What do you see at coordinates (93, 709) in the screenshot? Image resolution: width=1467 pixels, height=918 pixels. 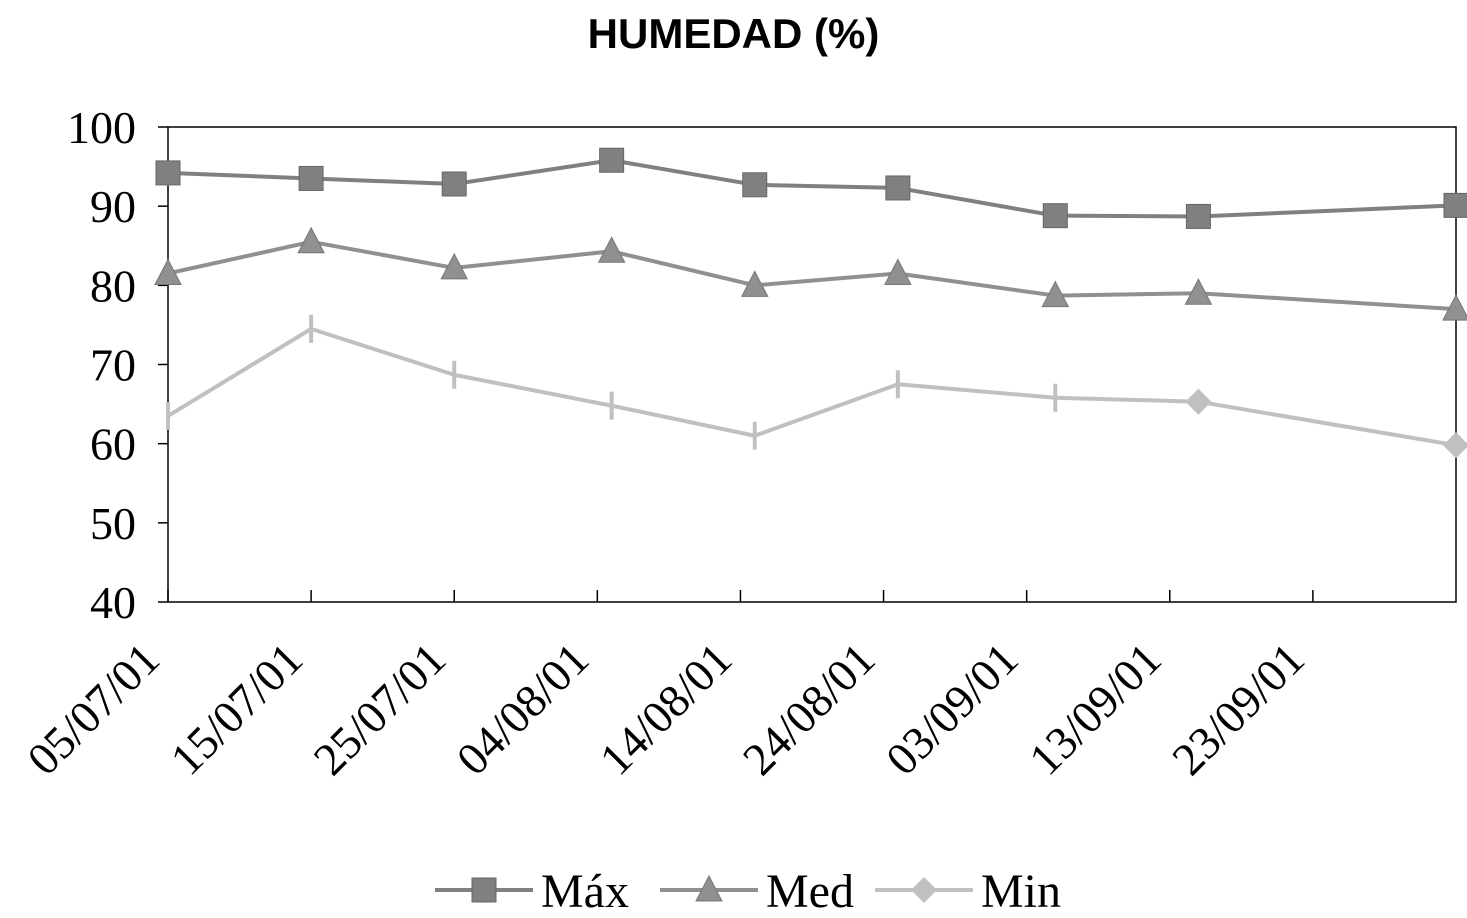 I see `x-tick-label: 05/07/01` at bounding box center [93, 709].